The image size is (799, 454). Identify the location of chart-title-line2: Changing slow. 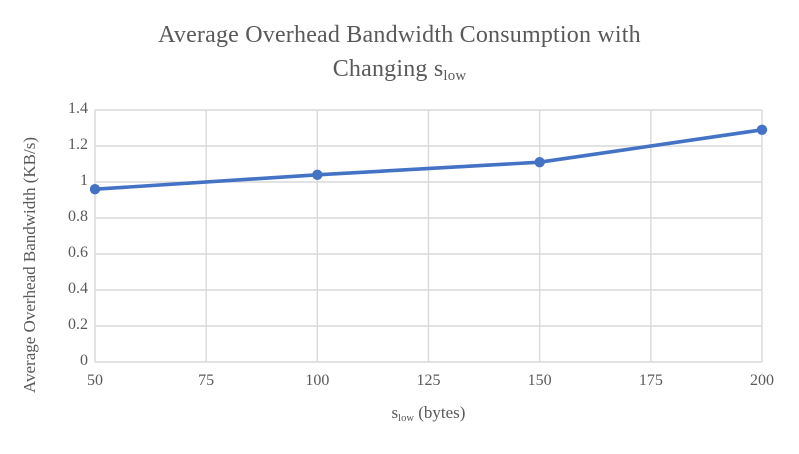
(399, 70).